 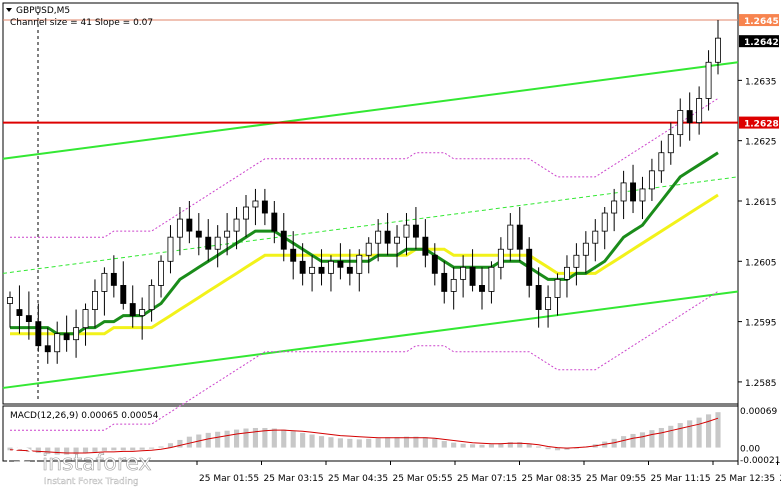 I want to click on logo-star-icon, so click(x=22, y=462).